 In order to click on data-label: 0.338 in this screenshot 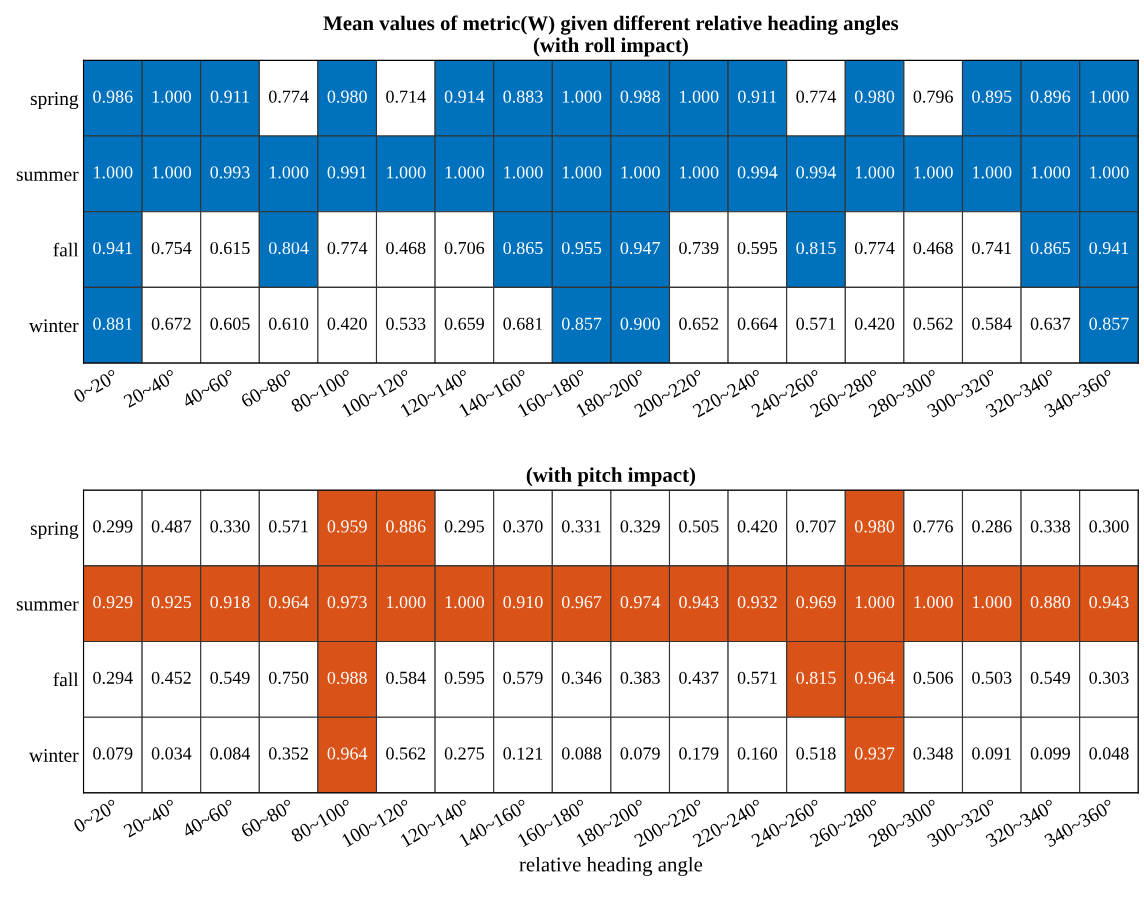, I will do `click(1050, 526)`.